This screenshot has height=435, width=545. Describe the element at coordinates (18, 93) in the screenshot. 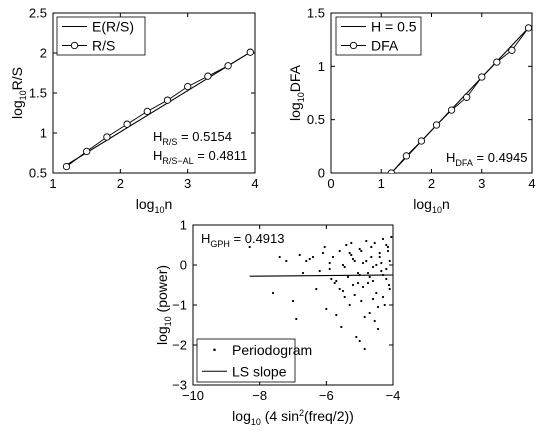

I see `y-axis-label: log10R/S` at that location.